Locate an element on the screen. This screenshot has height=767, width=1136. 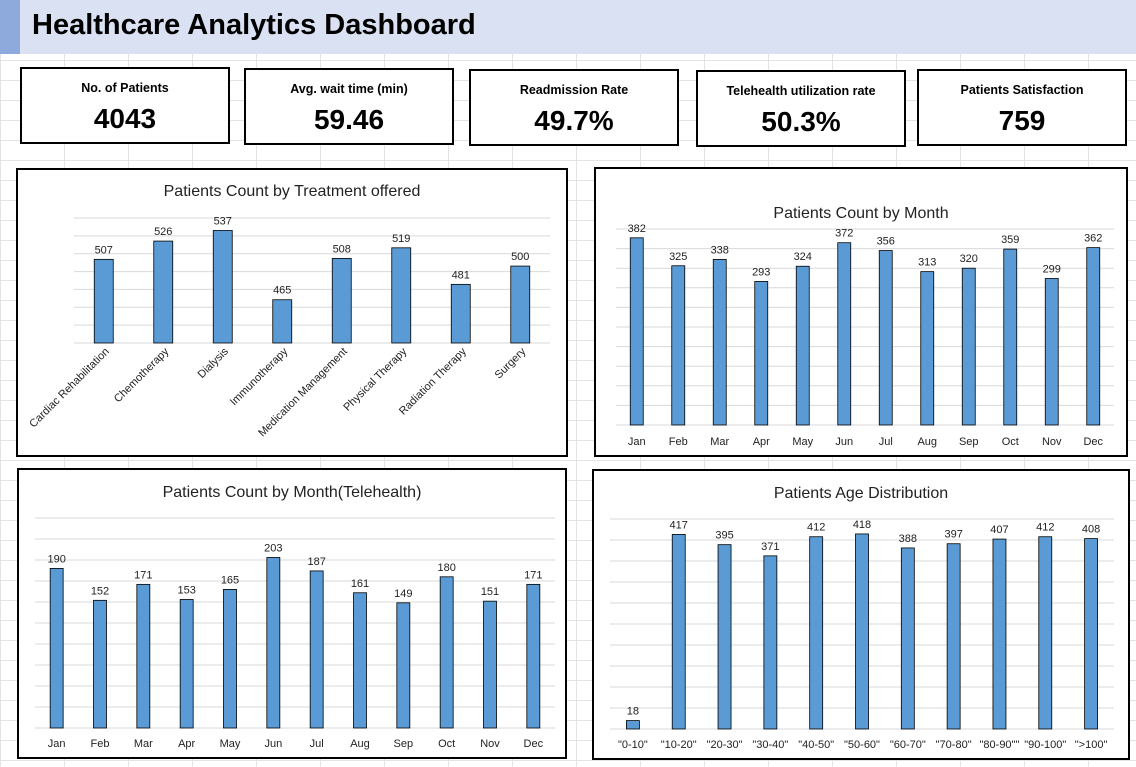
kpi-card-patients: No. of Patients 4043 is located at coordinates (125, 105).